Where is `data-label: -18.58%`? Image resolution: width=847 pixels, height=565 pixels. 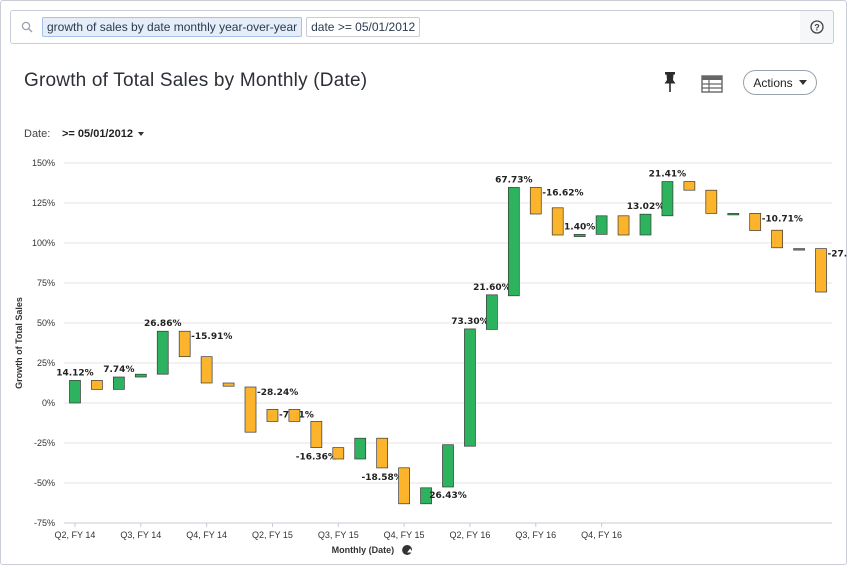 data-label: -18.58% is located at coordinates (382, 478).